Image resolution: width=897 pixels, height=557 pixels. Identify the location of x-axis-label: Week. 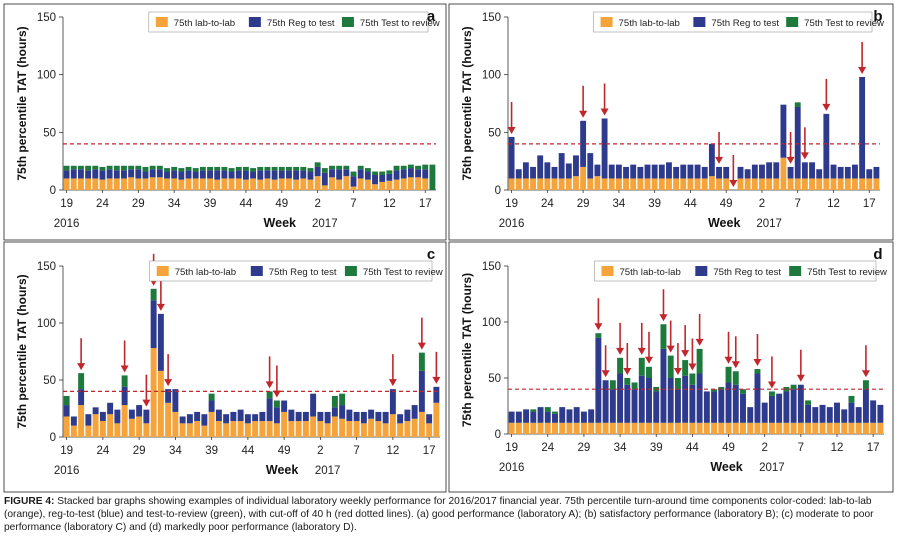
(724, 223).